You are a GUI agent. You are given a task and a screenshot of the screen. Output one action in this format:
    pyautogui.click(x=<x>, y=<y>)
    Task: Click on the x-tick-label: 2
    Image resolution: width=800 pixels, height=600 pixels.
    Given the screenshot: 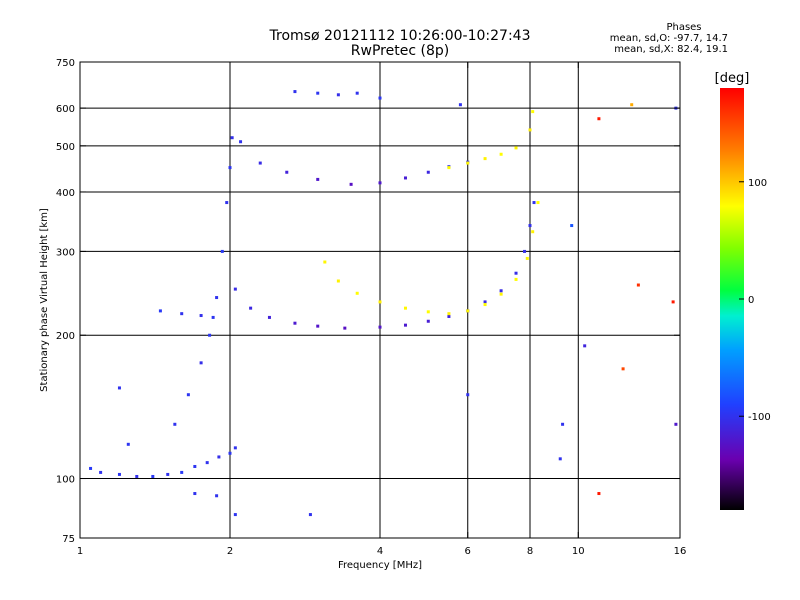 What is the action you would take?
    pyautogui.click(x=230, y=551)
    